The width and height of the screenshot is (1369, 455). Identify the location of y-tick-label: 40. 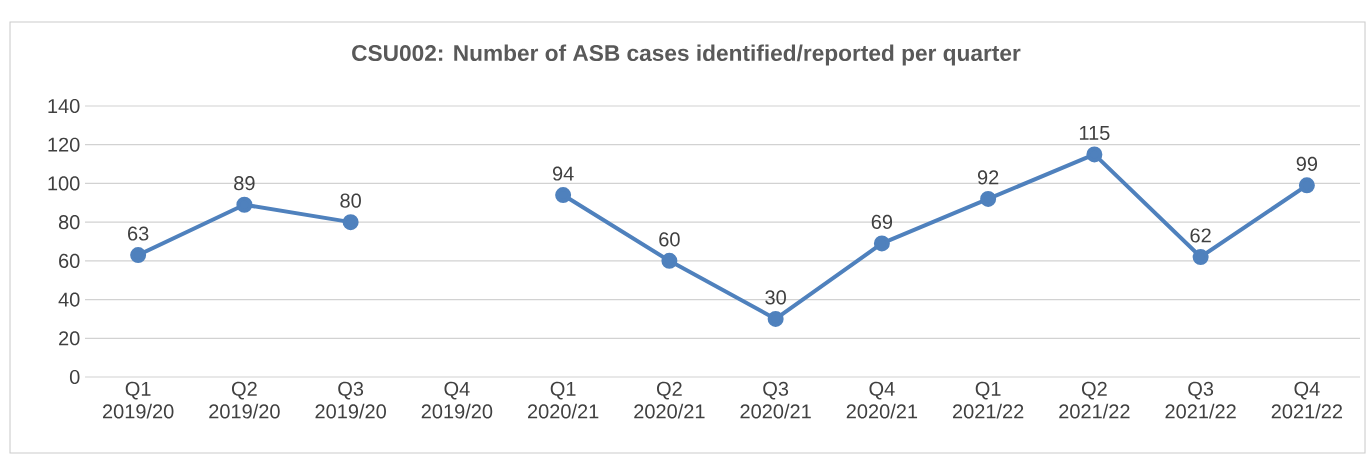
(69, 299).